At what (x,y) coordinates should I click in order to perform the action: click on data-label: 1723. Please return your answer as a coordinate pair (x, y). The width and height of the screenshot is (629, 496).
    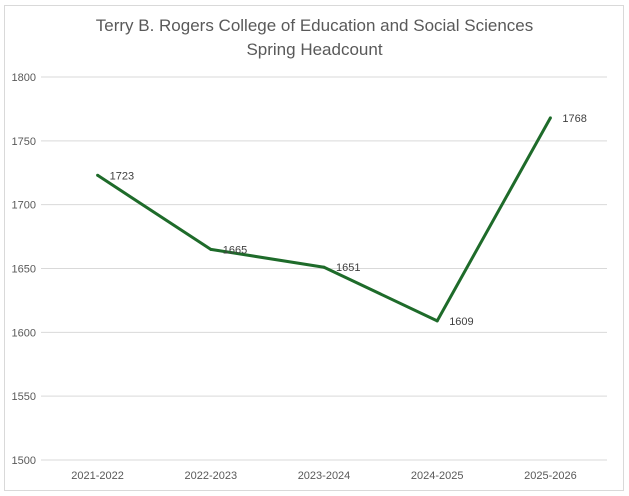
    Looking at the image, I should click on (122, 176).